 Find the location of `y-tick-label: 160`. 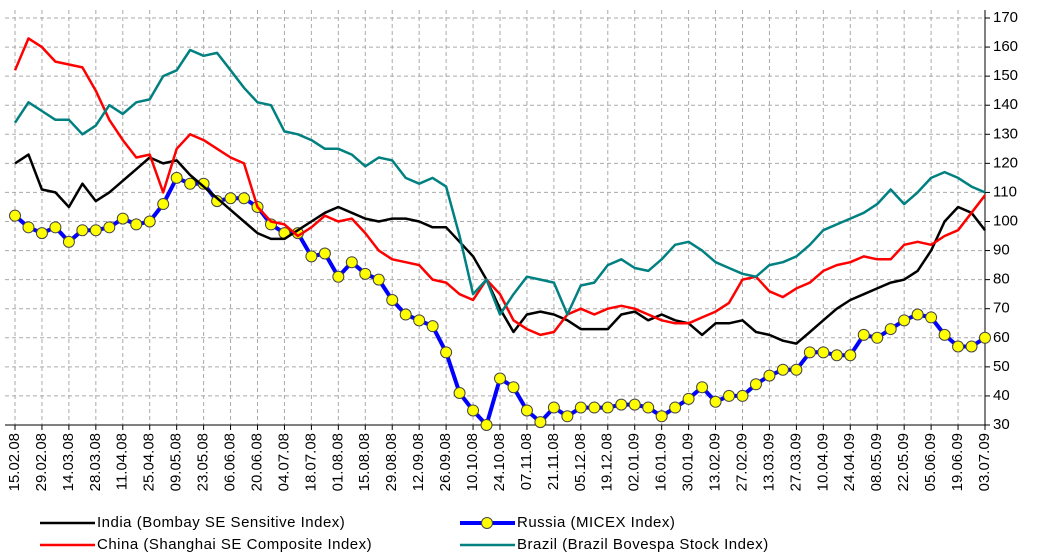

y-tick-label: 160 is located at coordinates (1005, 46).